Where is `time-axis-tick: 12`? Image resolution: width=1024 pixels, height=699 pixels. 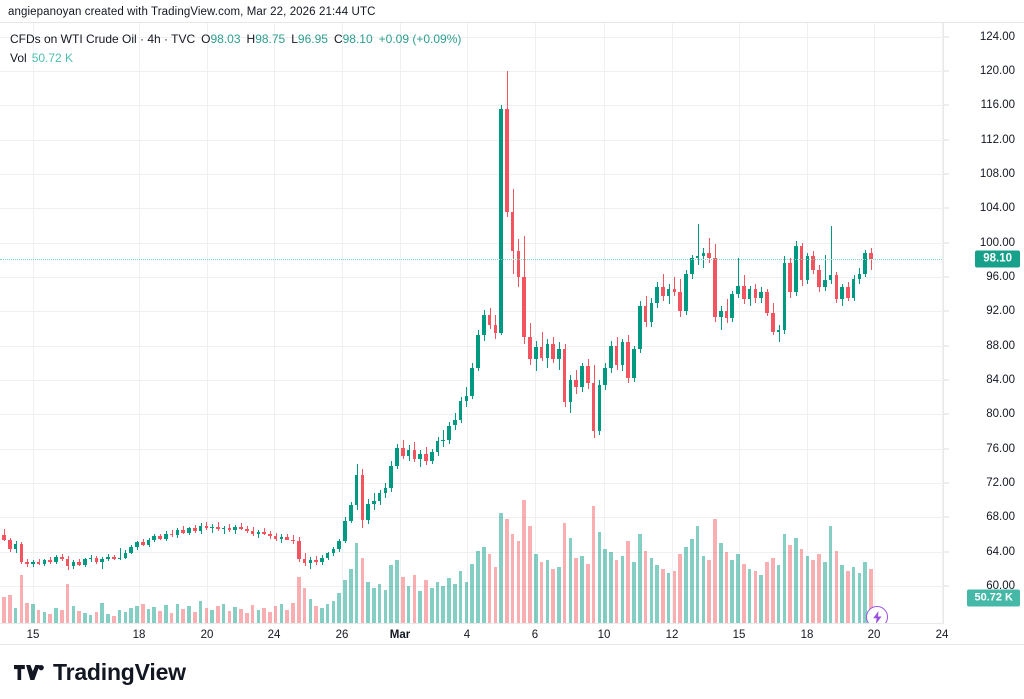 time-axis-tick: 12 is located at coordinates (672, 635).